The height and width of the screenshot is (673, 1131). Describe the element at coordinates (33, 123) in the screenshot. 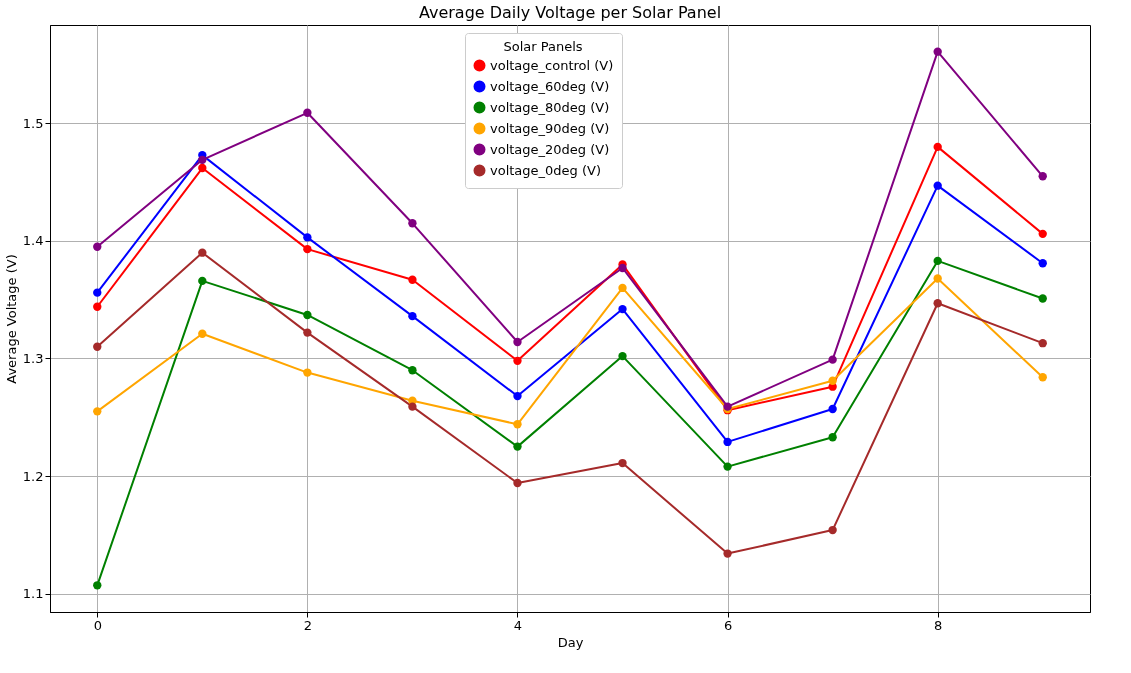

I see `y-tick-label: 1.5` at that location.